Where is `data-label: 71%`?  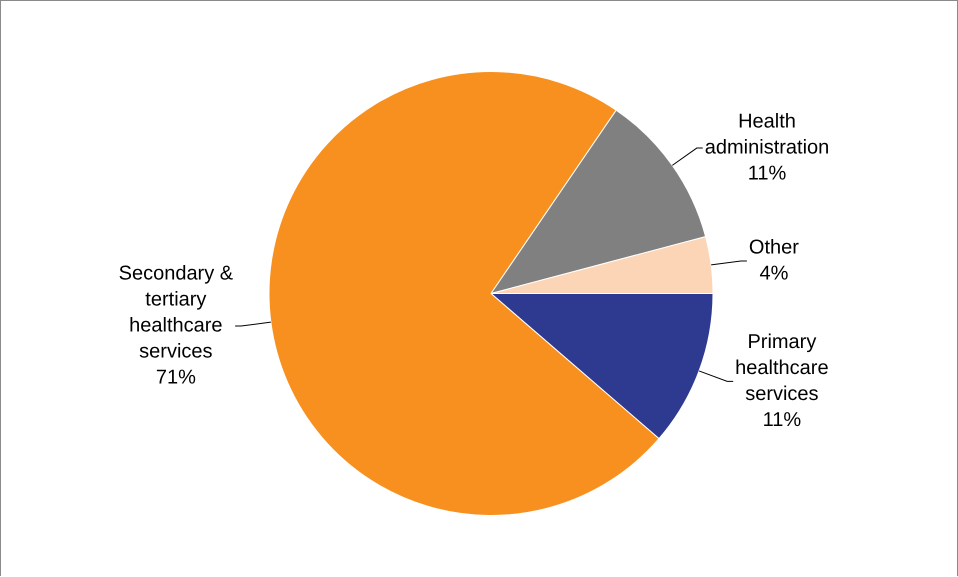 data-label: 71% is located at coordinates (176, 377).